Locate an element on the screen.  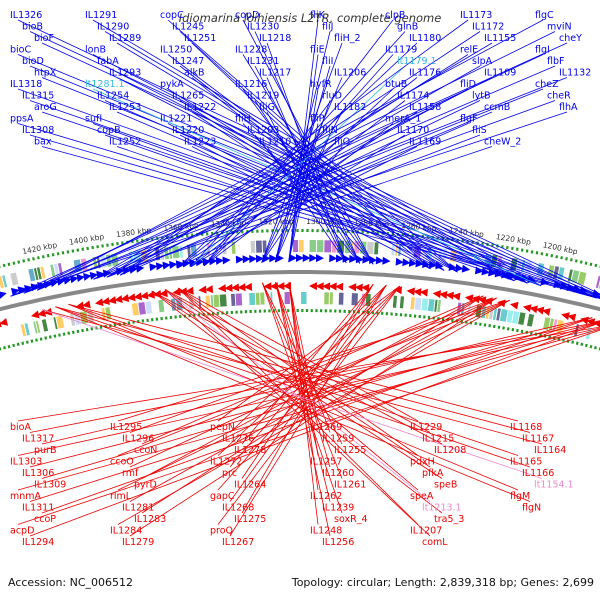
gene-label: IL1208 is located at coordinates (450, 450).